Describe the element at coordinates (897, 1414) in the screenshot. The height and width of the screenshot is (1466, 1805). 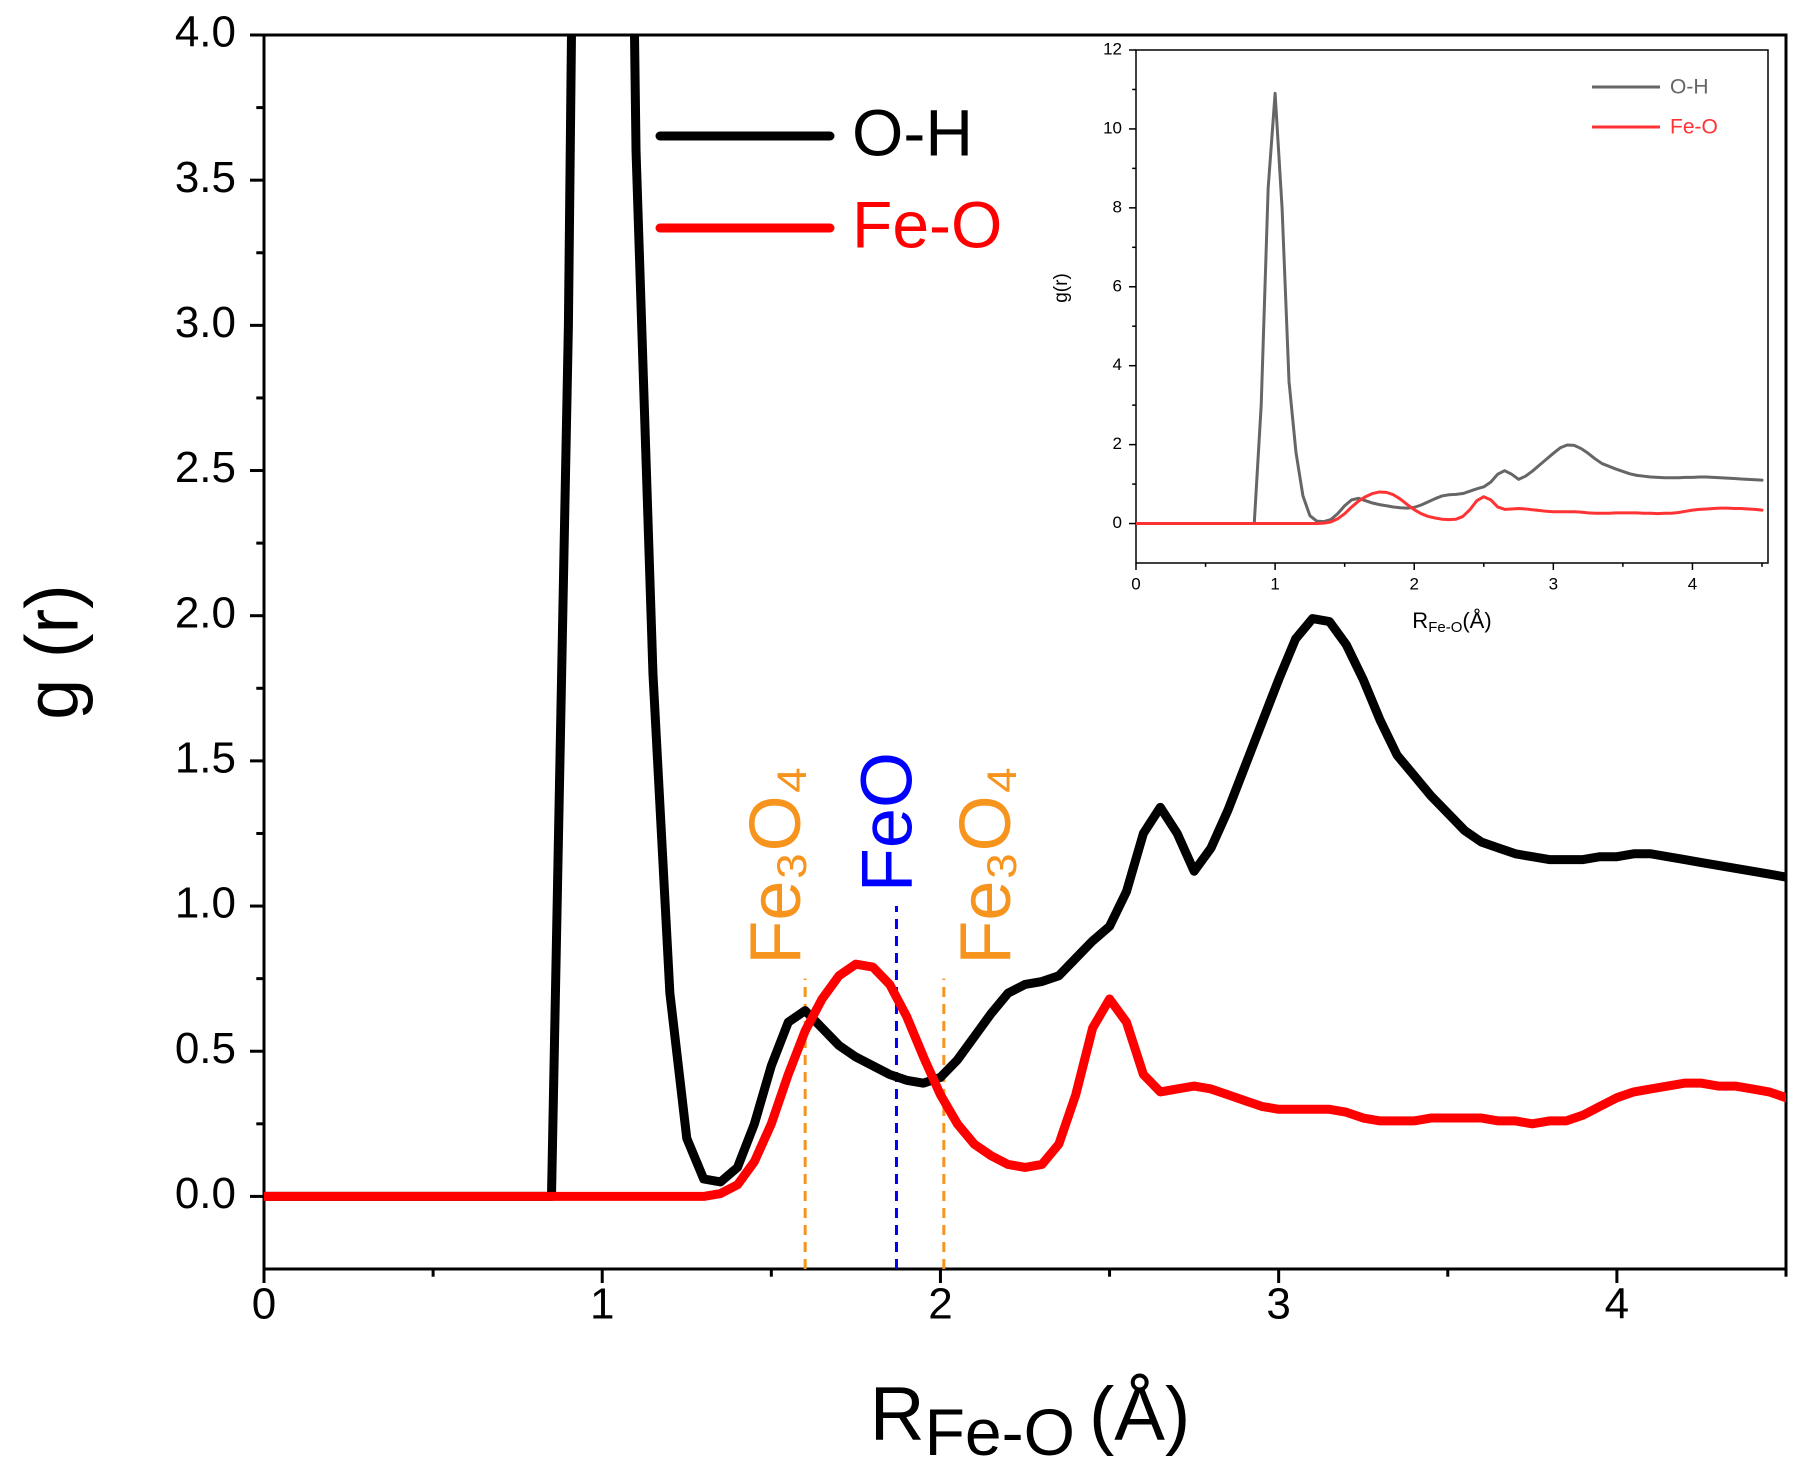
I see `x-axis-label-main: R` at that location.